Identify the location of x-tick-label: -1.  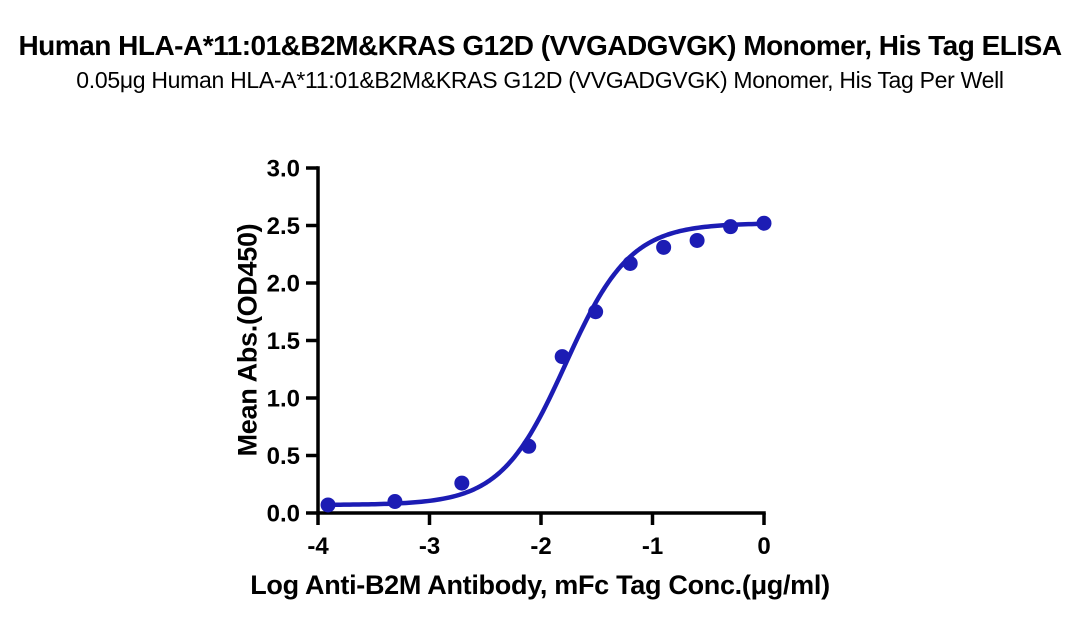
(652, 546).